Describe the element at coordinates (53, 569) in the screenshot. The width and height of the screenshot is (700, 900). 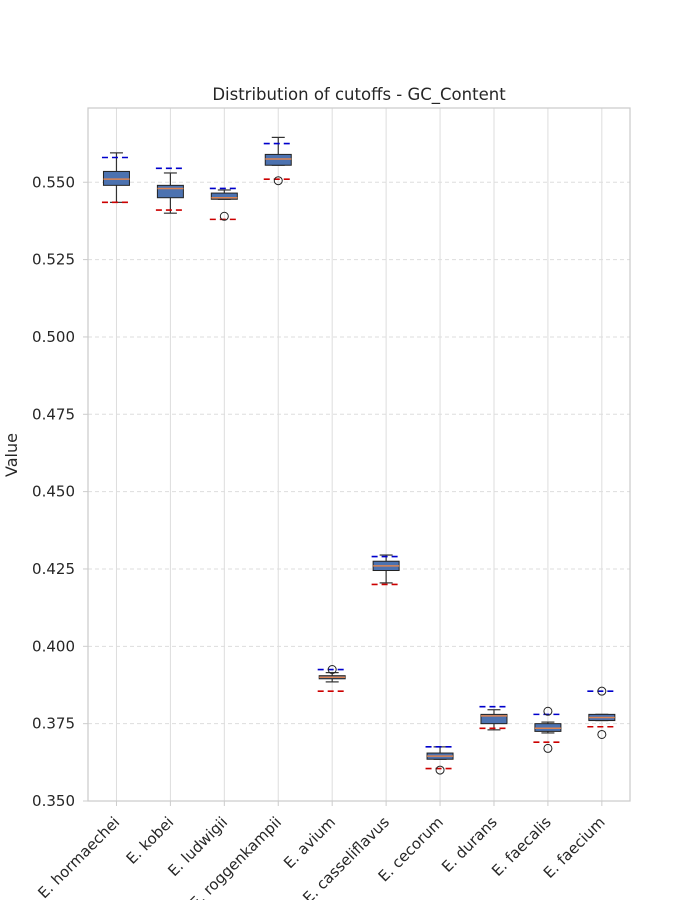
I see `y-tick-label: 0.425` at that location.